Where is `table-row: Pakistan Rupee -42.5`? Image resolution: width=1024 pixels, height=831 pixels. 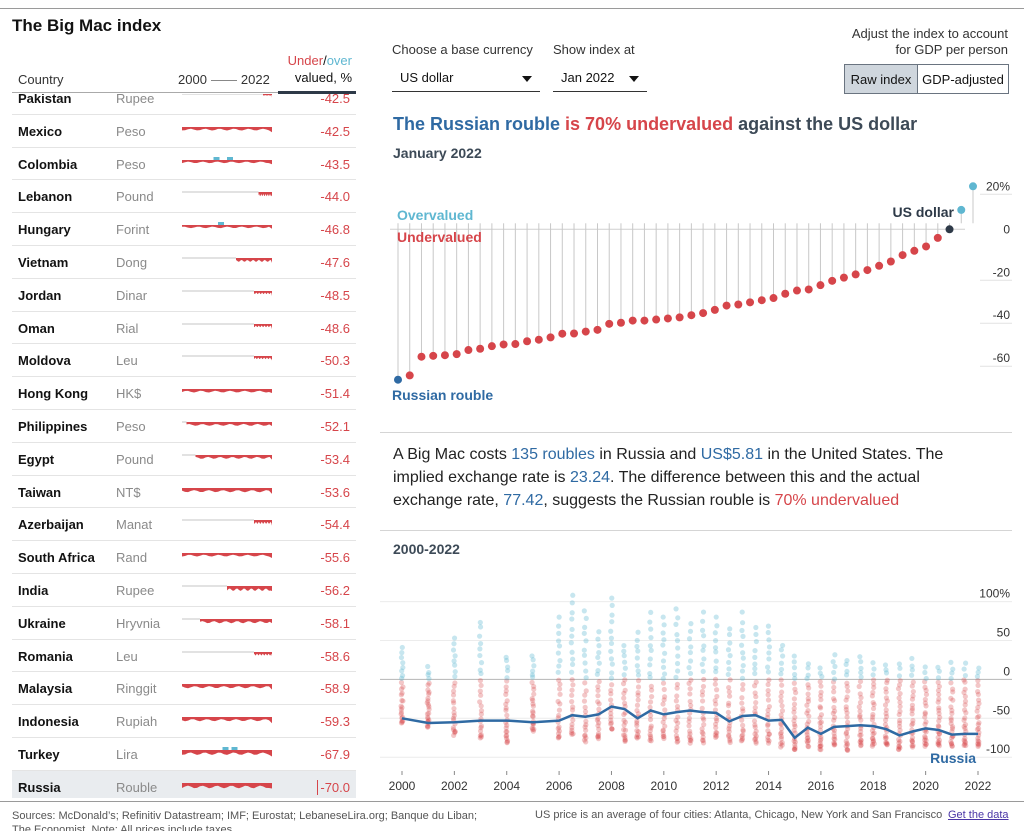 table-row: Pakistan Rupee -42.5 is located at coordinates (184, 104).